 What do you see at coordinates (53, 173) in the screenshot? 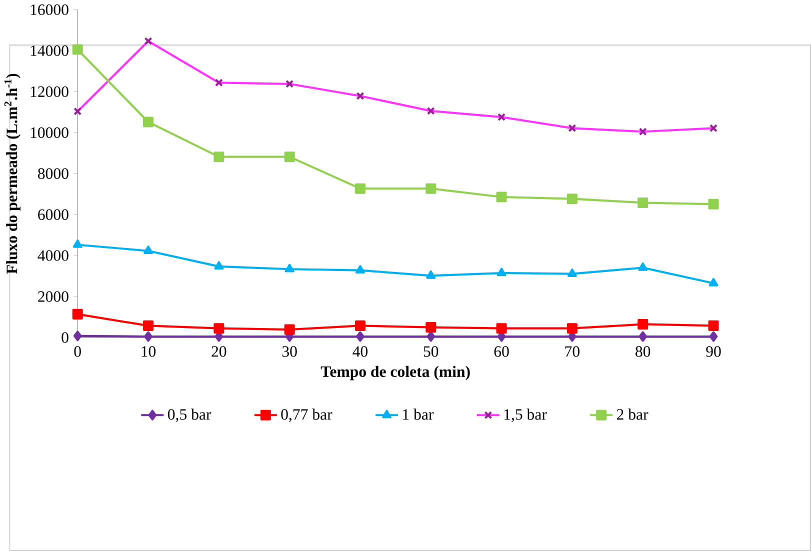
I see `y-tick-label: 8000` at bounding box center [53, 173].